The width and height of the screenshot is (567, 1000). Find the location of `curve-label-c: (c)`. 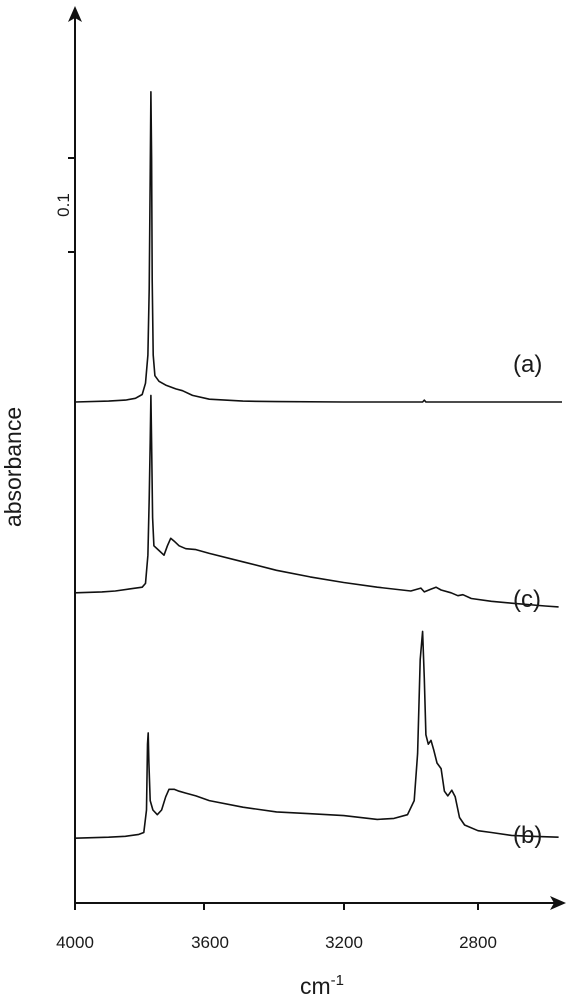

curve-label-c: (c) is located at coordinates (527, 599).